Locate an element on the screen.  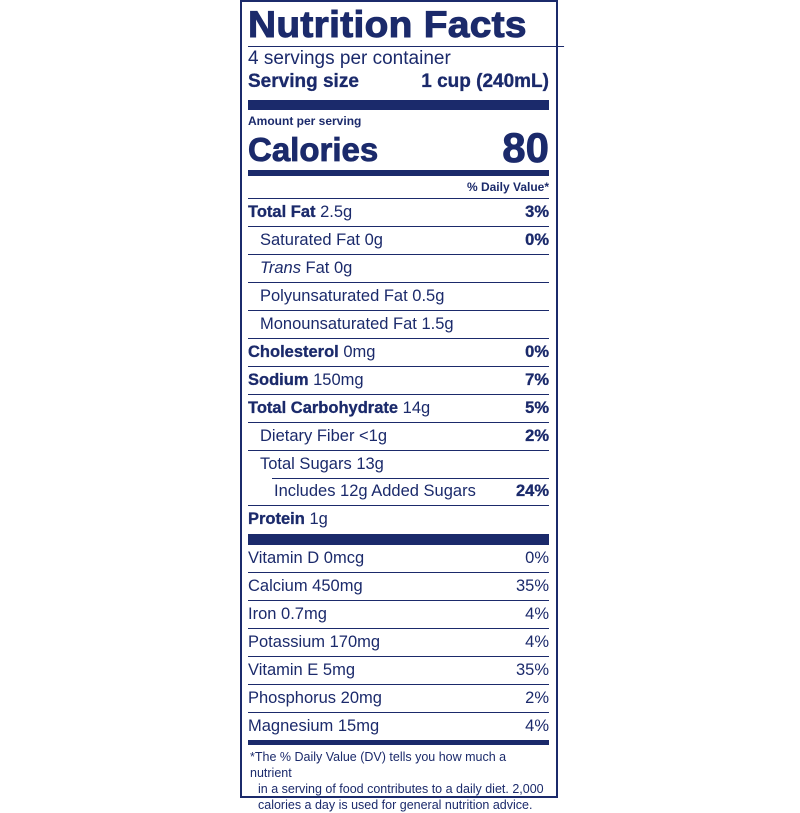
nutrient-row: Saturated Fat 0g 0% is located at coordinates (398, 241).